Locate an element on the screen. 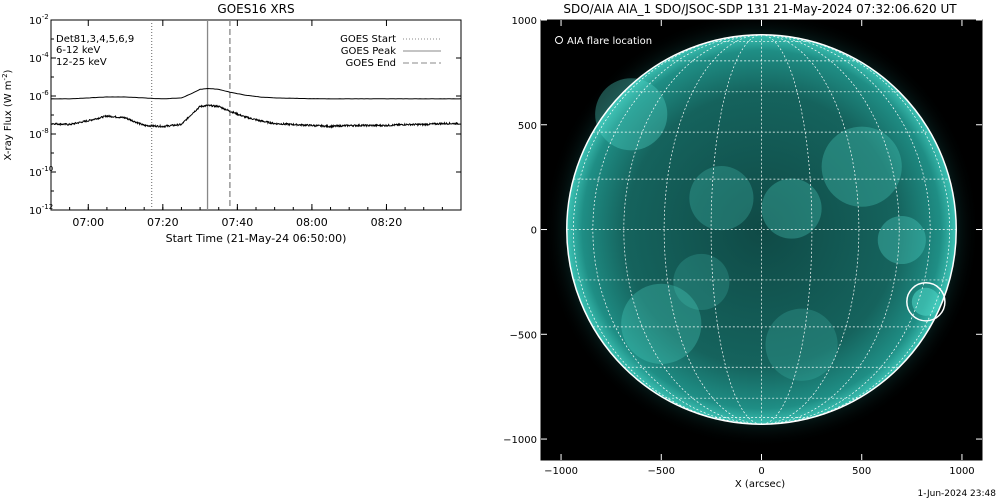 This screenshot has height=500, width=1000. goes-legend-start-label: GOES Start is located at coordinates (368, 39).